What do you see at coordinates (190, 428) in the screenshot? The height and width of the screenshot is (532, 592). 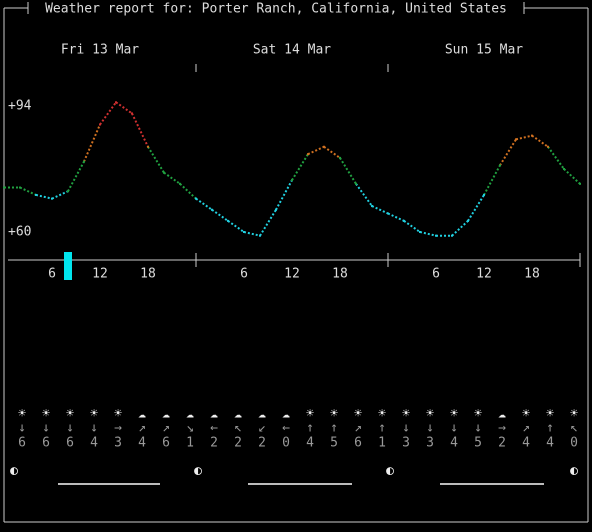 I see `wind-direction: ↘` at bounding box center [190, 428].